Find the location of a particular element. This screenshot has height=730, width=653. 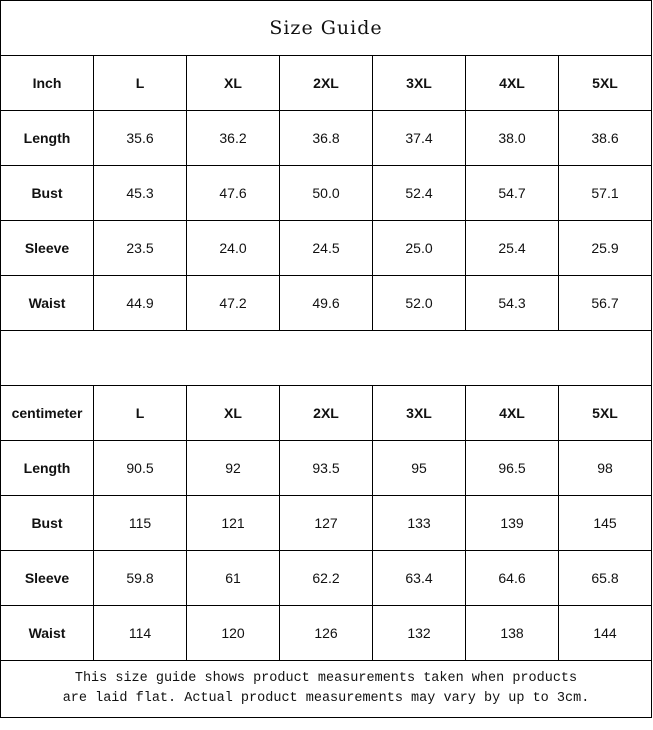

measurement-value: 96.5 is located at coordinates (512, 468).